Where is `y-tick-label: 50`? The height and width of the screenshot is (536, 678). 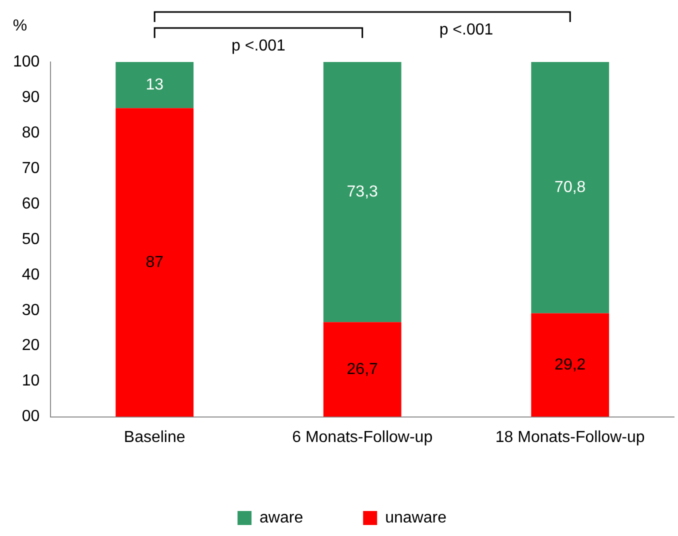 y-tick-label: 50 is located at coordinates (31, 239).